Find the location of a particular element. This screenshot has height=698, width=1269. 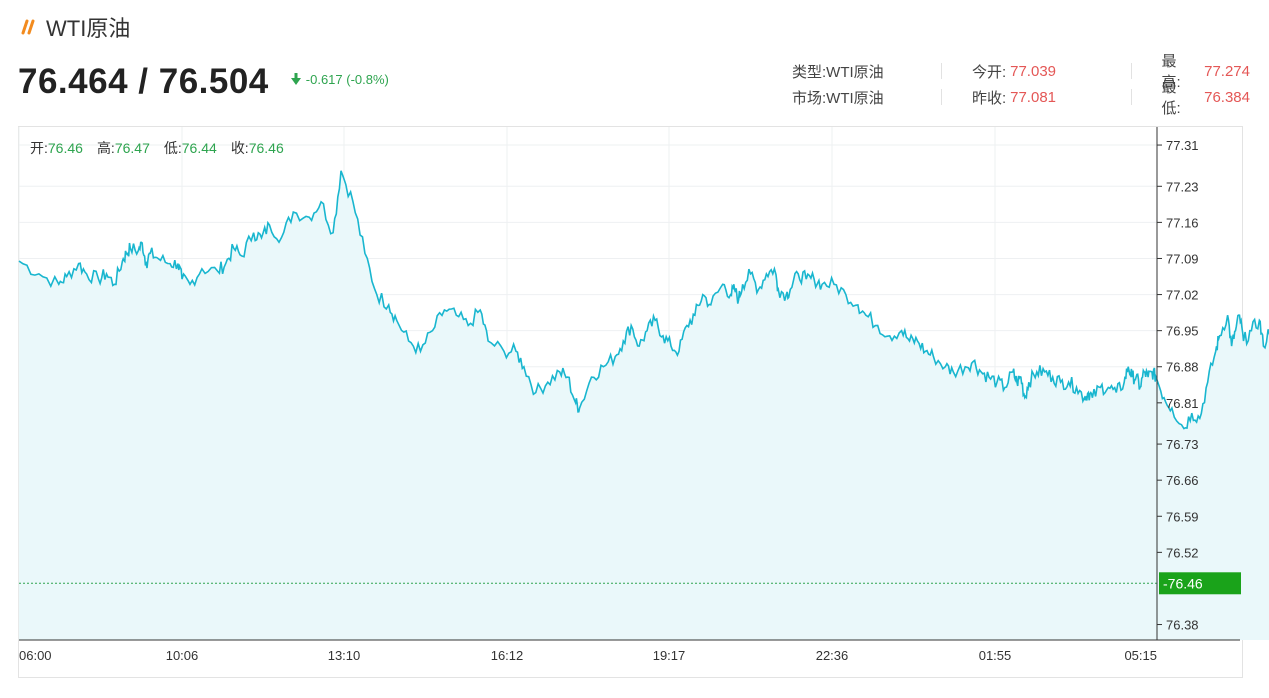

ohlc-low-label: 低: is located at coordinates (172, 148).